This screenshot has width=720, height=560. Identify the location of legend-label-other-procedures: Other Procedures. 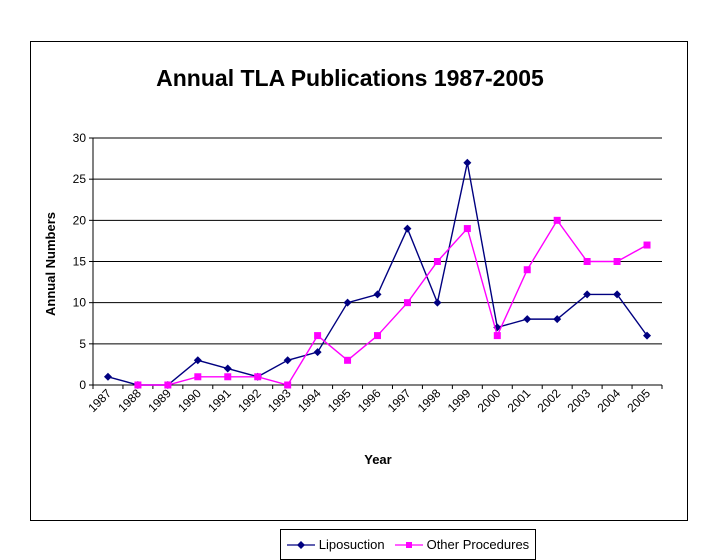
(478, 544).